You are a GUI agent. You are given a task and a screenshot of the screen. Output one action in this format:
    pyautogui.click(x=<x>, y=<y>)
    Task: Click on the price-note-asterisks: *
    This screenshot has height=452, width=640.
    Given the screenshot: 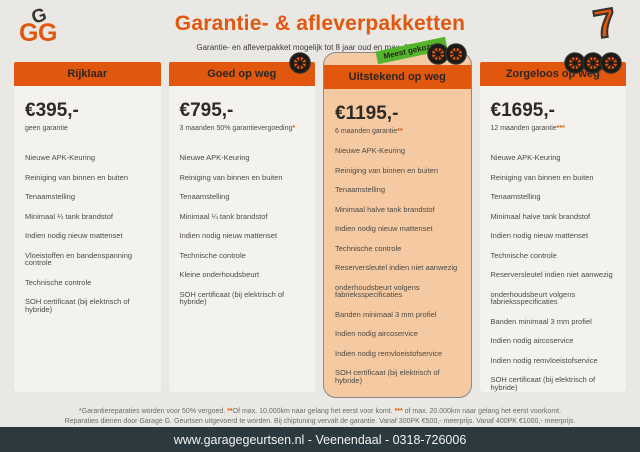 What is the action you would take?
    pyautogui.click(x=294, y=128)
    